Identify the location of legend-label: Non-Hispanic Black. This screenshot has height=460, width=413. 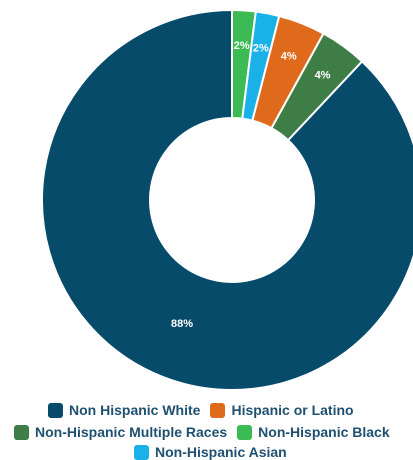
(324, 432).